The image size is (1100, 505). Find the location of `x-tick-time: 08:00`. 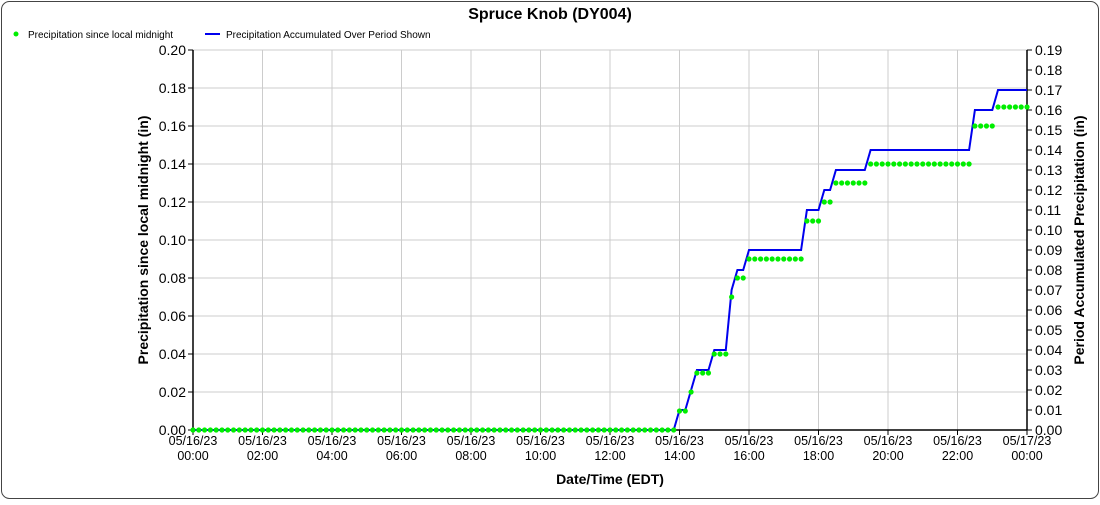

x-tick-time: 08:00 is located at coordinates (470, 456).